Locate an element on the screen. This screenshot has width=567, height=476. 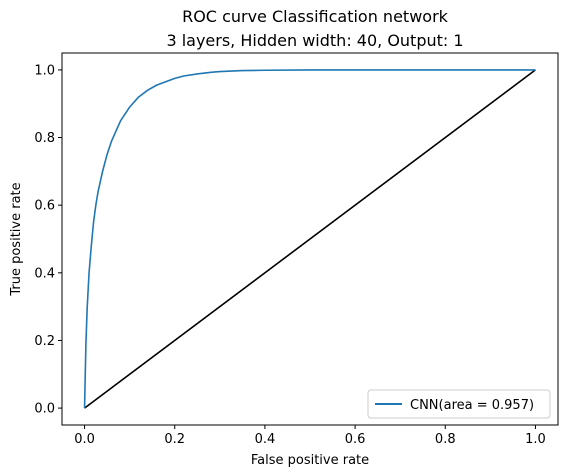
y-tick-label: 0.6 is located at coordinates (44, 206).